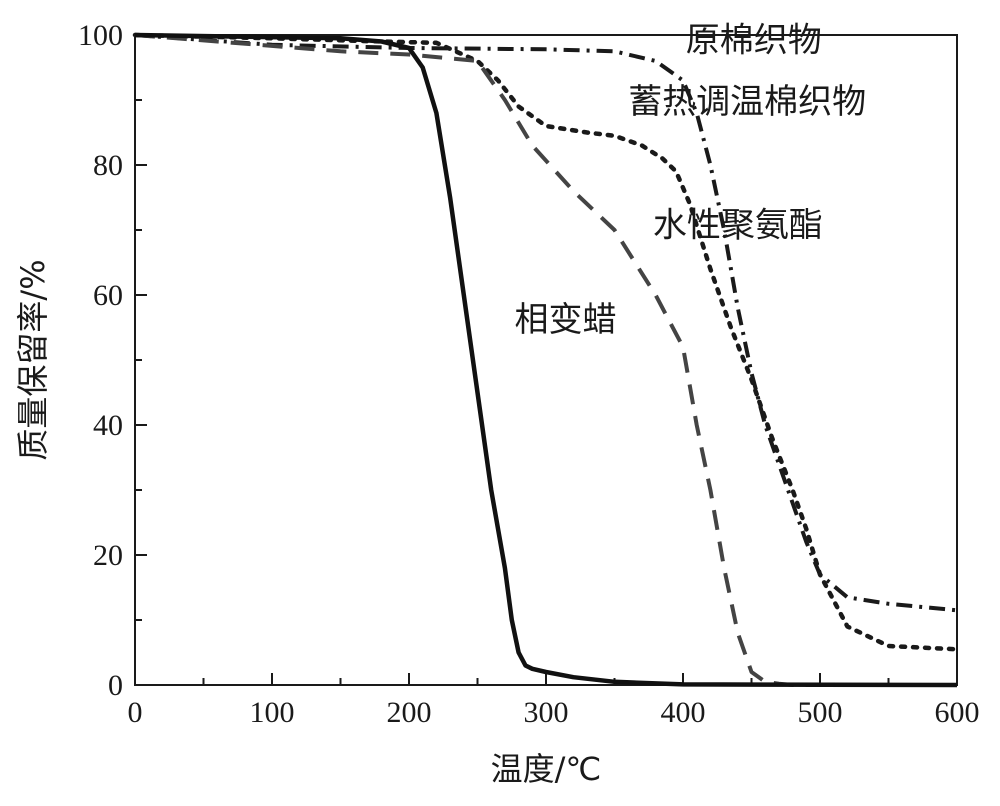 The height and width of the screenshot is (806, 1000). Describe the element at coordinates (820, 712) in the screenshot. I see `x-tick-label: 500` at that location.